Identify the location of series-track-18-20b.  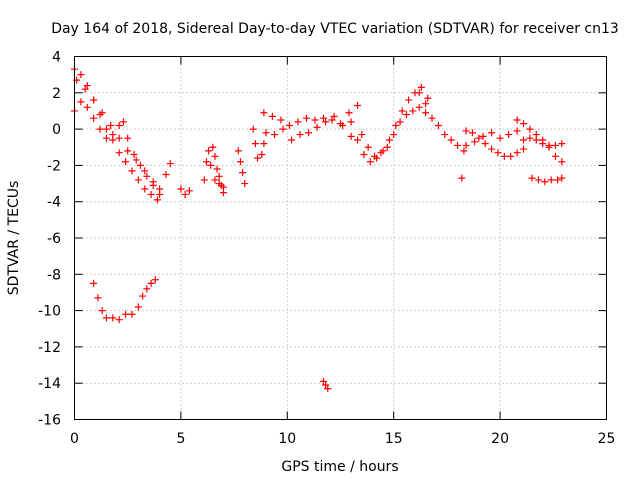
(491, 138).